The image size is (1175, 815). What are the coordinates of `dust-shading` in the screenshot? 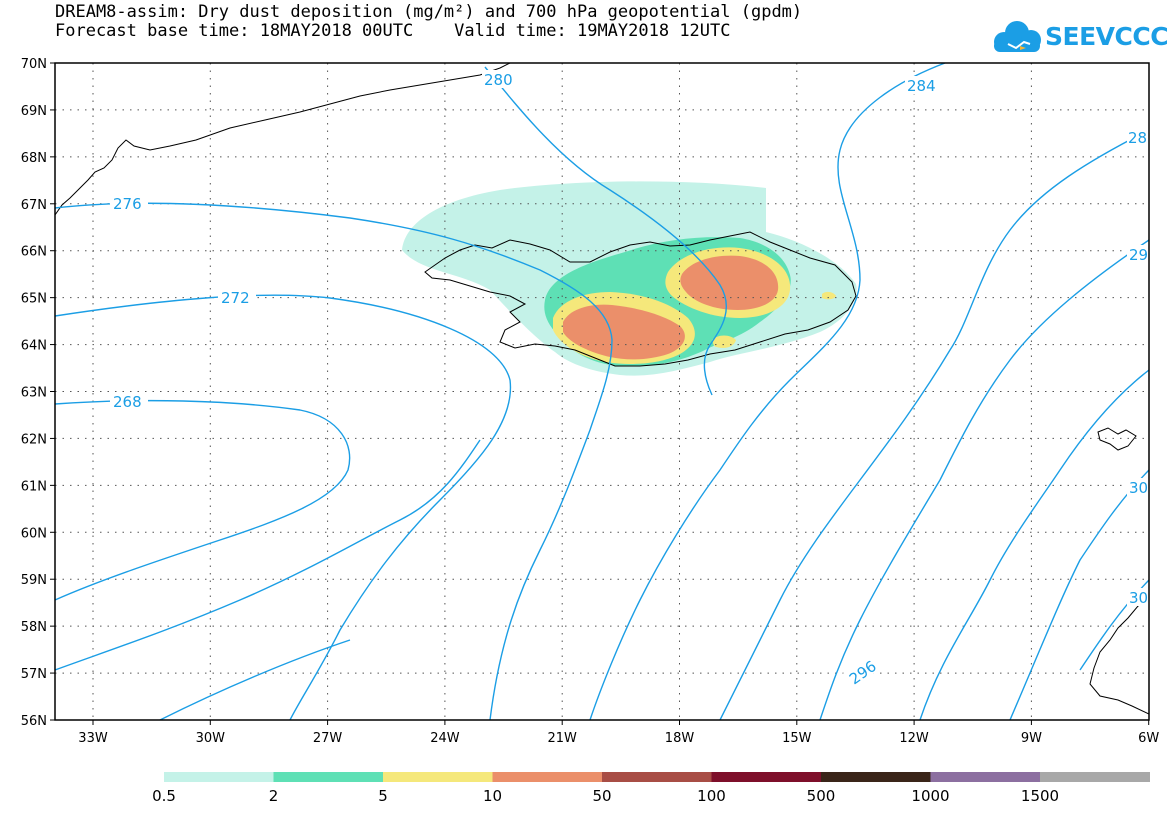 It's located at (629, 278).